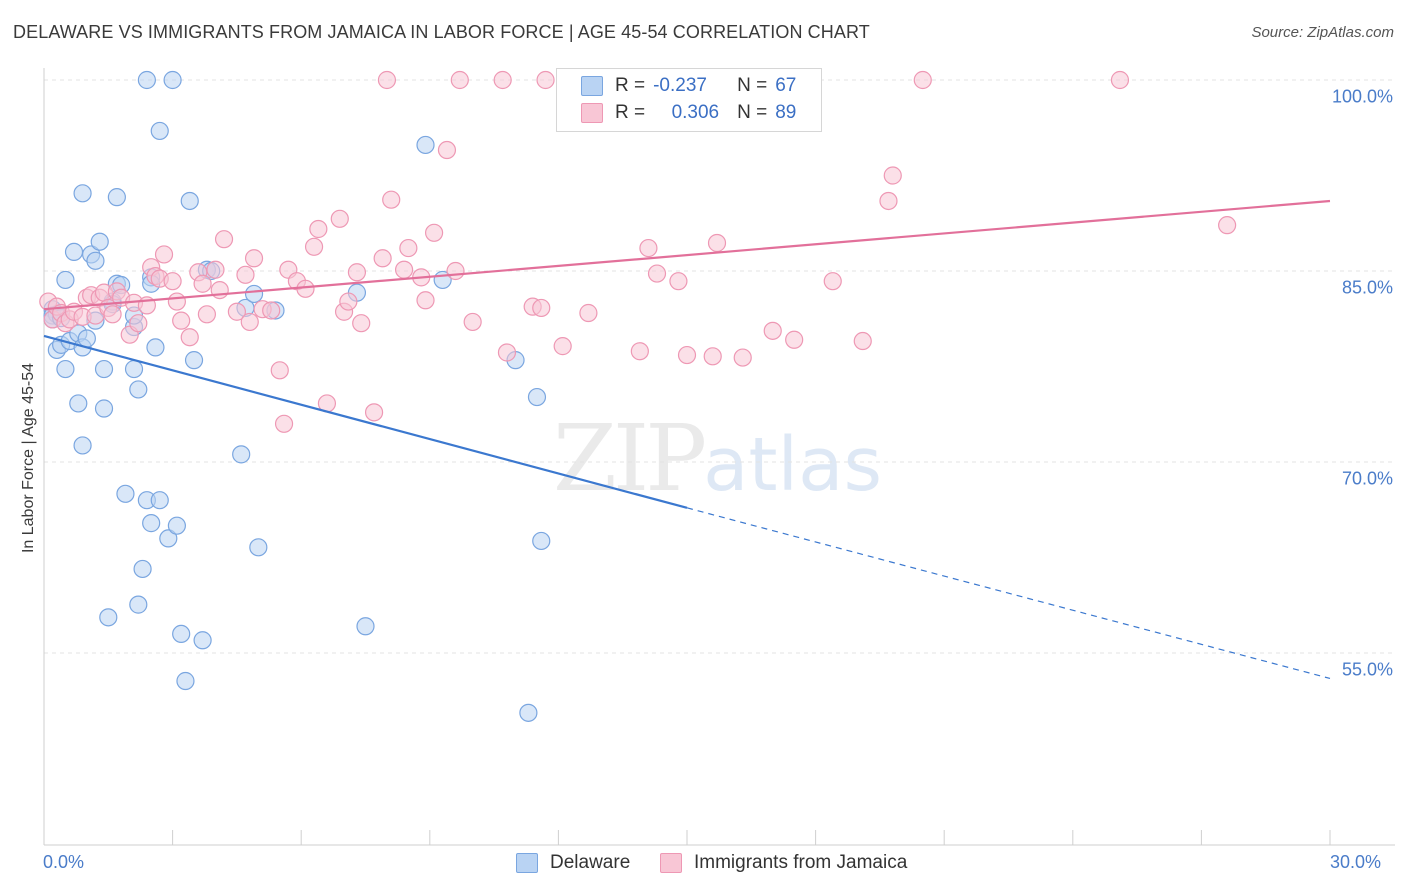 The height and width of the screenshot is (892, 1406). I want to click on legend-swatch-jamaica, so click(592, 113).